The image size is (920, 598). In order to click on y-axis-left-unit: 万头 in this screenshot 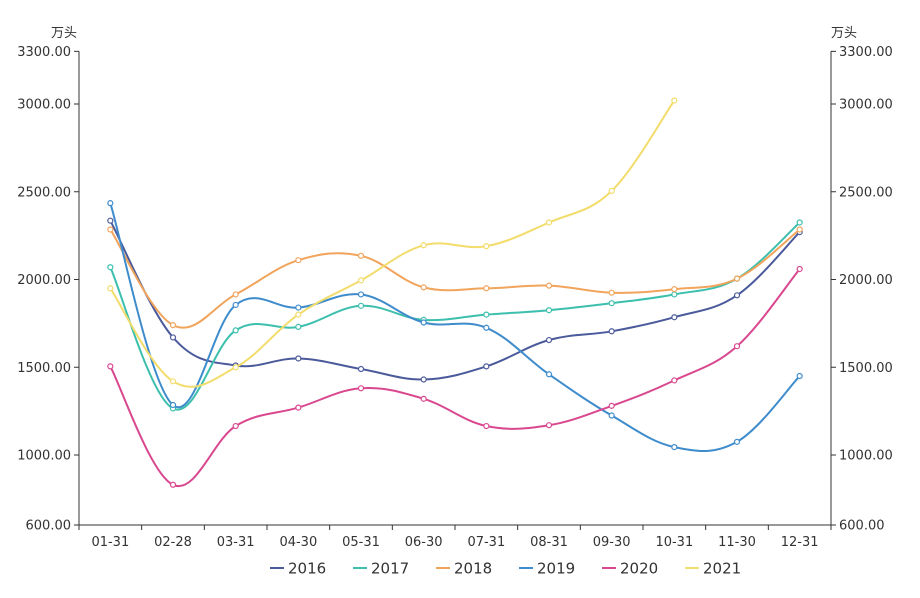, I will do `click(64, 33)`.